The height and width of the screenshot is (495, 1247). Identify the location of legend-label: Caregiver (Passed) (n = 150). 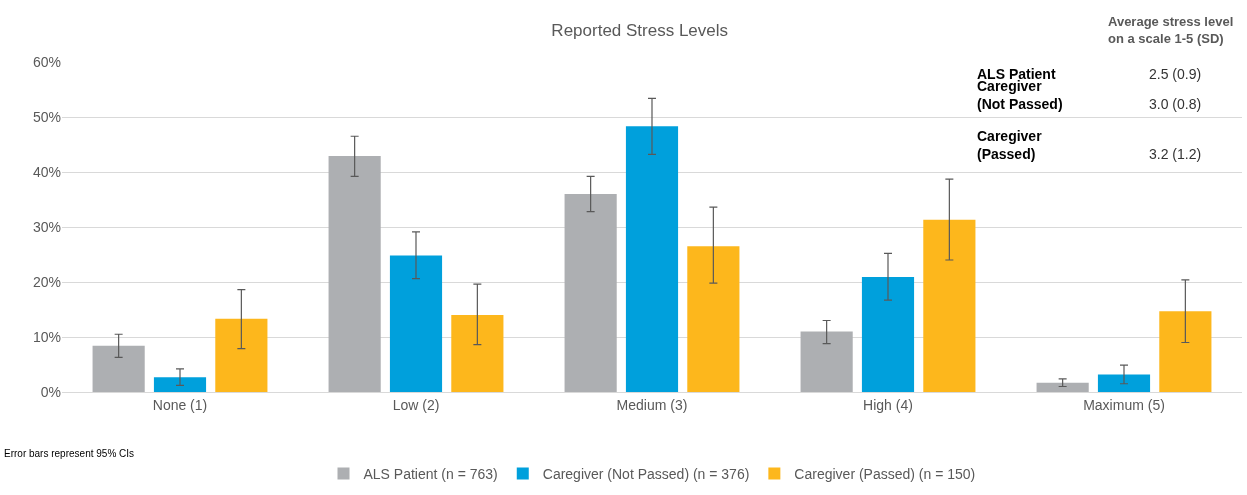
(885, 474).